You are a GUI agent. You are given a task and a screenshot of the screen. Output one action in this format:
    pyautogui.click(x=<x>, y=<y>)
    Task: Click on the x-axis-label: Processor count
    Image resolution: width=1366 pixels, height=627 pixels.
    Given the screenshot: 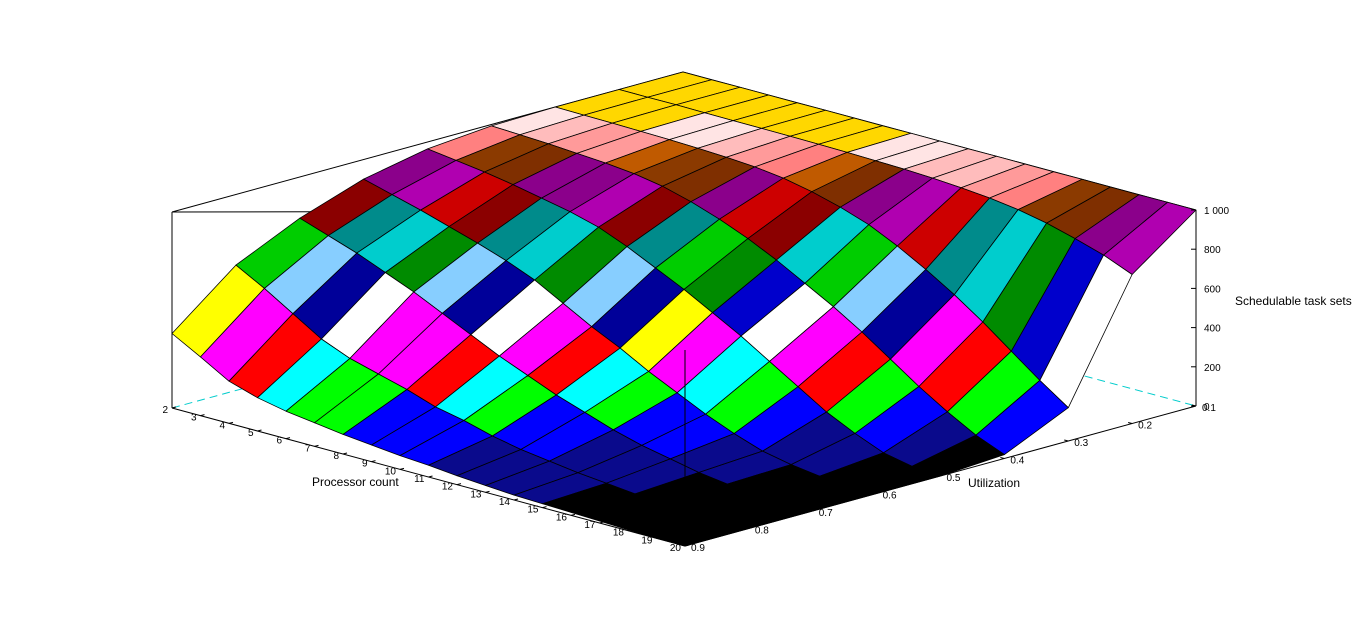 What is the action you would take?
    pyautogui.click(x=355, y=482)
    